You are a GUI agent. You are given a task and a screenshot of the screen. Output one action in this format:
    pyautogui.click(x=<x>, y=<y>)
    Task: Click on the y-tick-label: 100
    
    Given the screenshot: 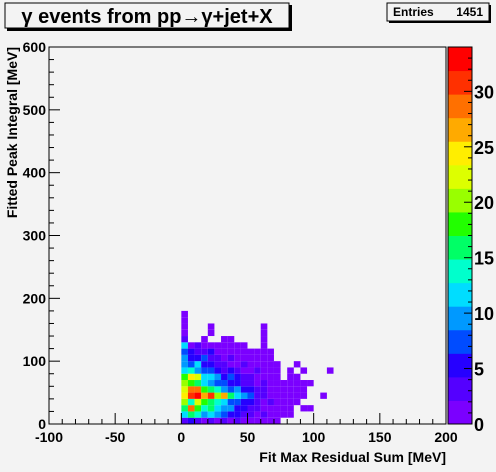 What is the action you would take?
    pyautogui.click(x=35, y=361)
    